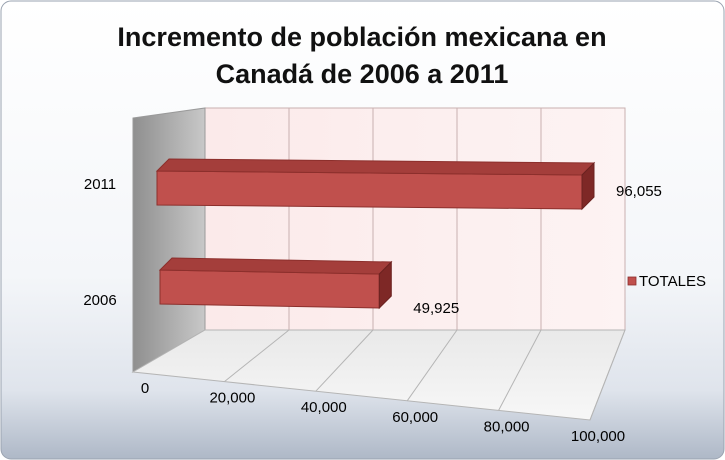 The height and width of the screenshot is (460, 725). Describe the element at coordinates (383, 412) in the screenshot. I see `x-axis-ticks: 0 20,000 40,000 60,000 80,000 100,000` at that location.